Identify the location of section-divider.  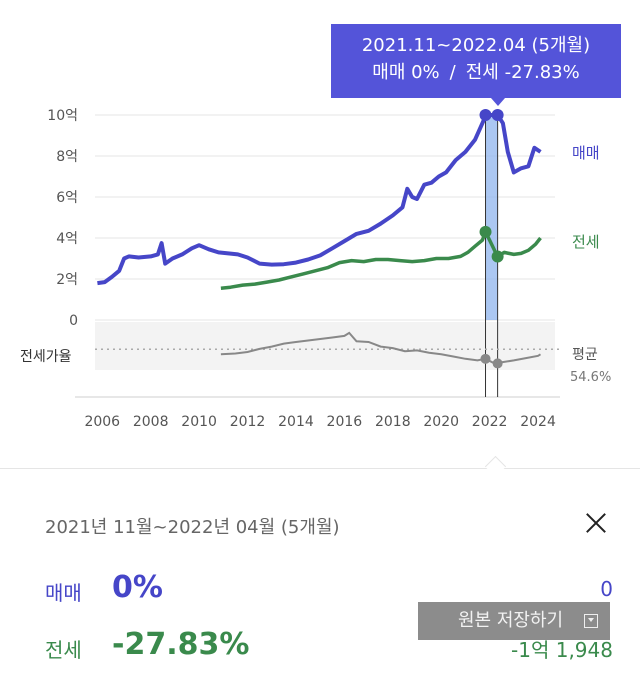
(320, 468).